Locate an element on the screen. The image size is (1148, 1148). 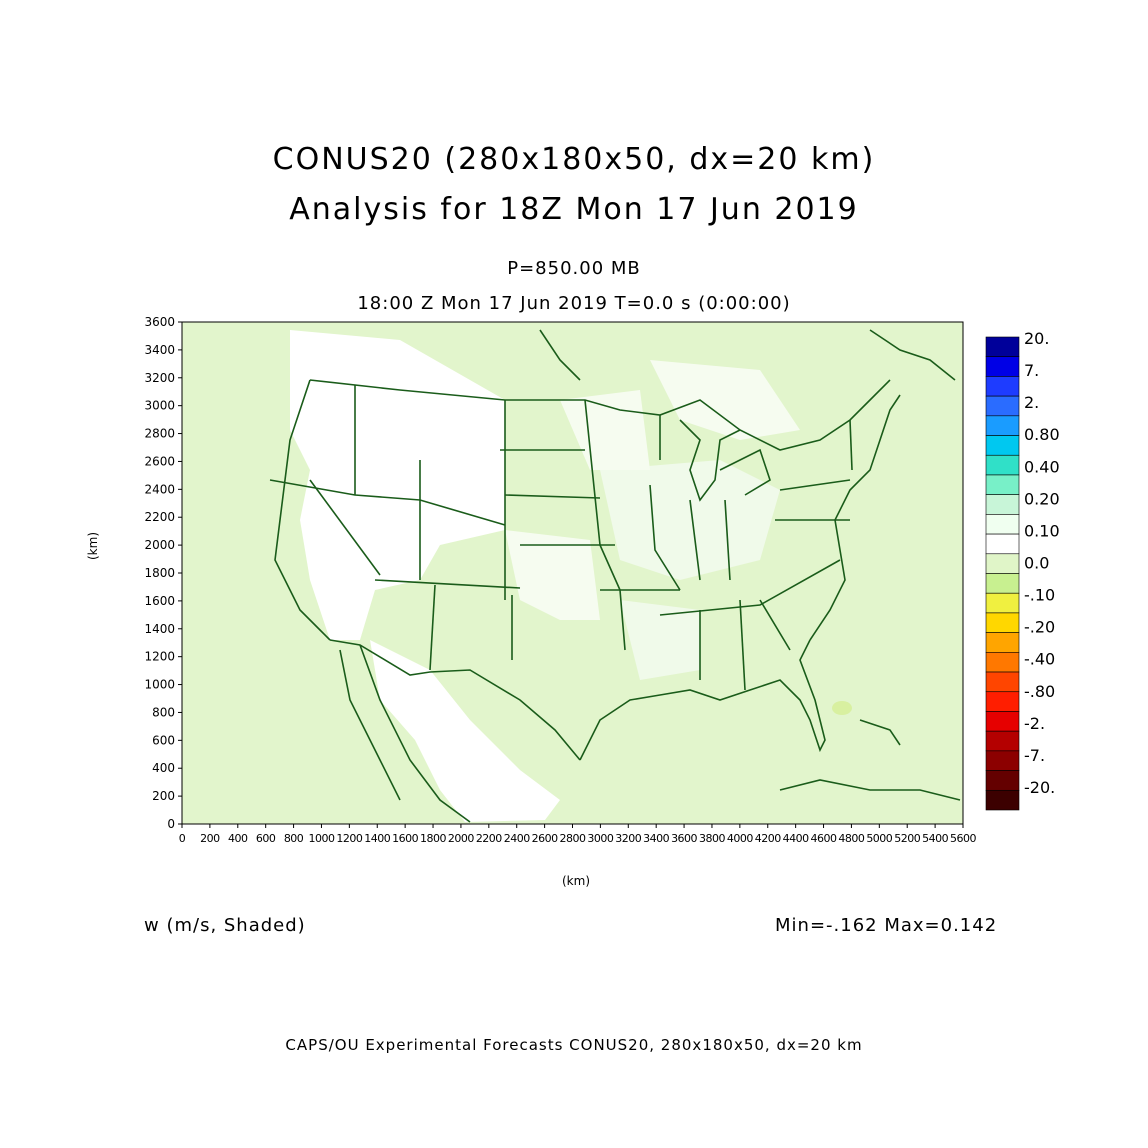
x-tick-label: 1000 is located at coordinates (321, 838).